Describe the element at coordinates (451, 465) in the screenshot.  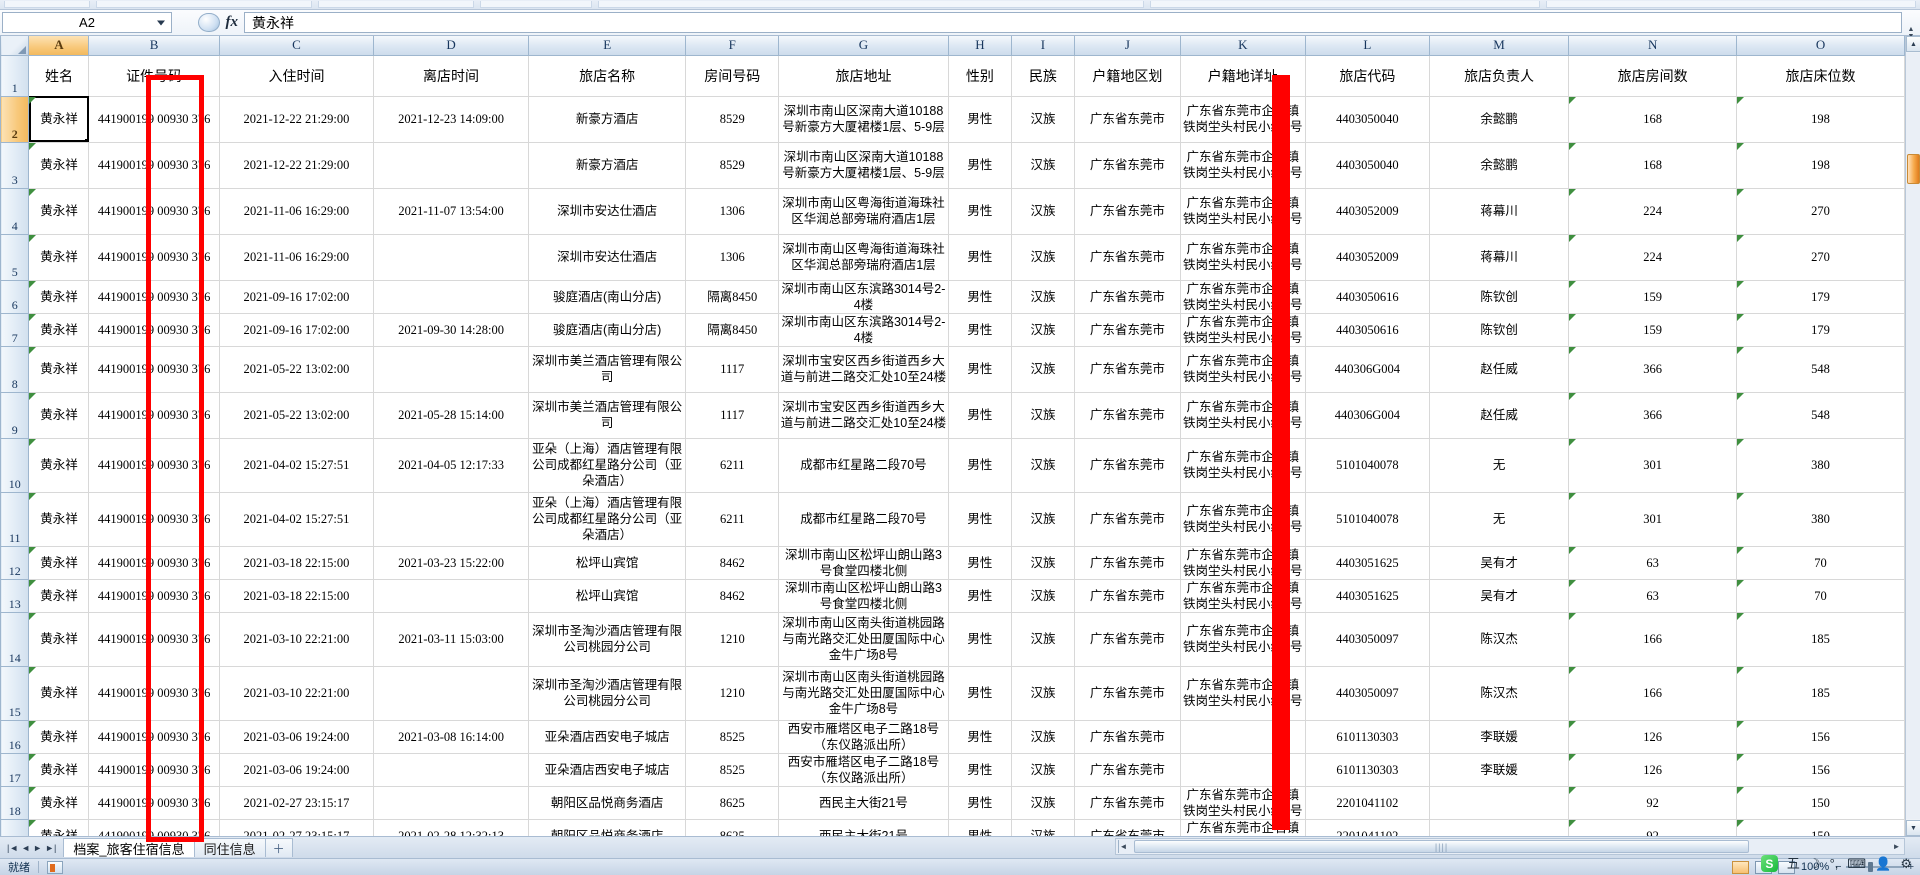
I see `cell-checkout-time: 2021-04-05 12:17:33` at that location.